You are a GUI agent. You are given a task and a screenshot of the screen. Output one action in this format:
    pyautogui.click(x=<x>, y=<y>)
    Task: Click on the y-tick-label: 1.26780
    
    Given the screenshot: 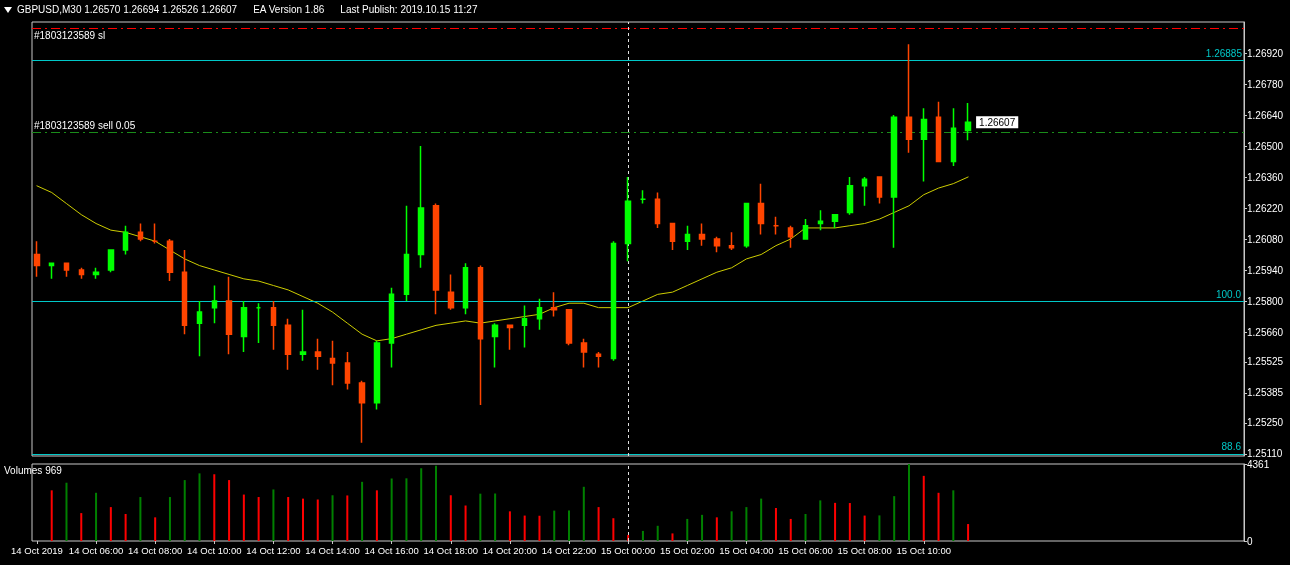 What is the action you would take?
    pyautogui.click(x=1265, y=84)
    